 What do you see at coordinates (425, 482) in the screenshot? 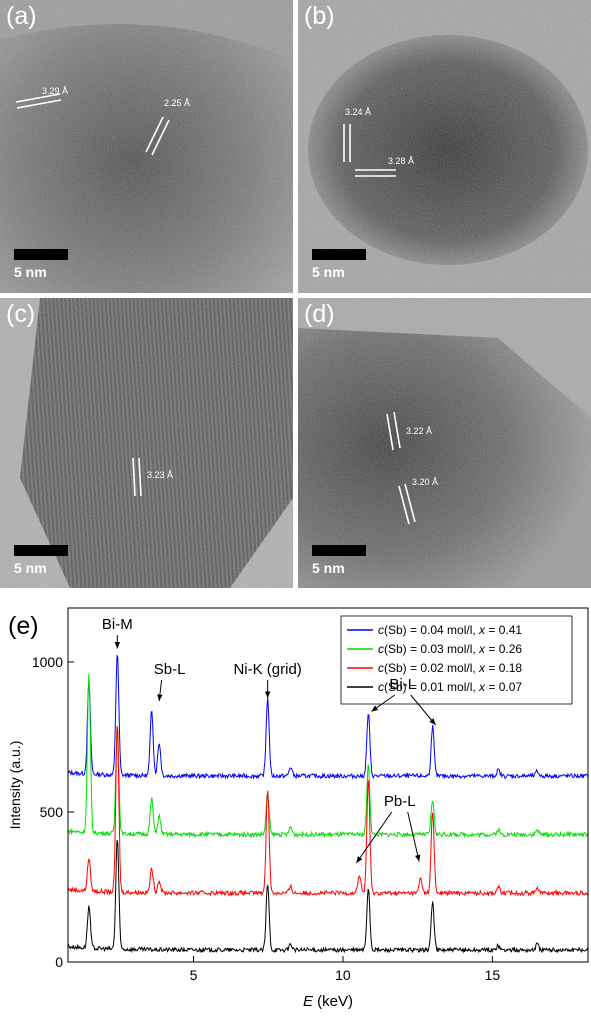
I see `spacing-label-d2: 3.20 Å` at bounding box center [425, 482].